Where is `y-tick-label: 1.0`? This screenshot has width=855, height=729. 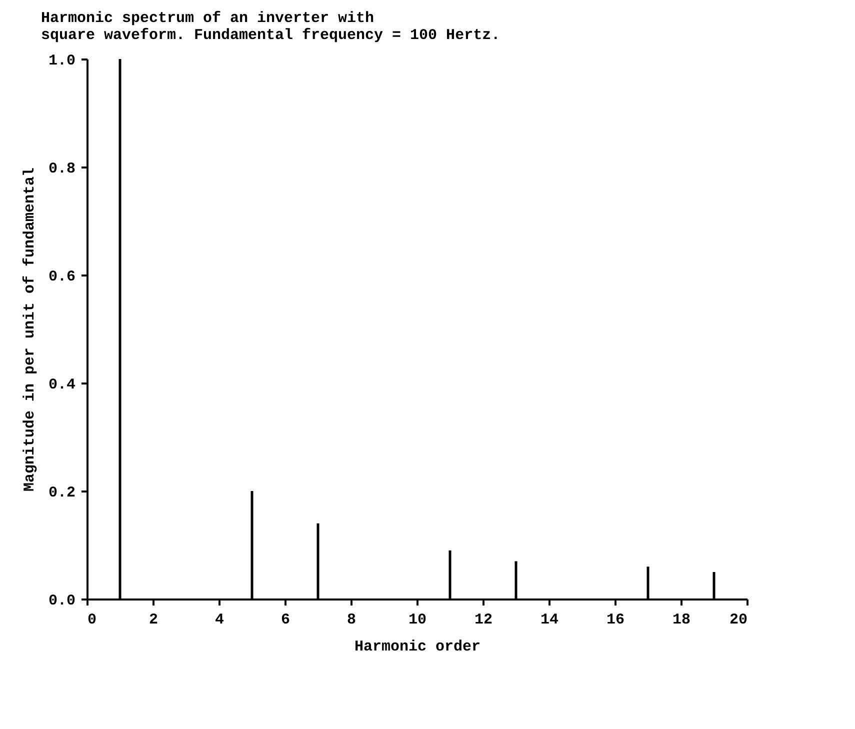
y-tick-label: 1.0 is located at coordinates (62, 61).